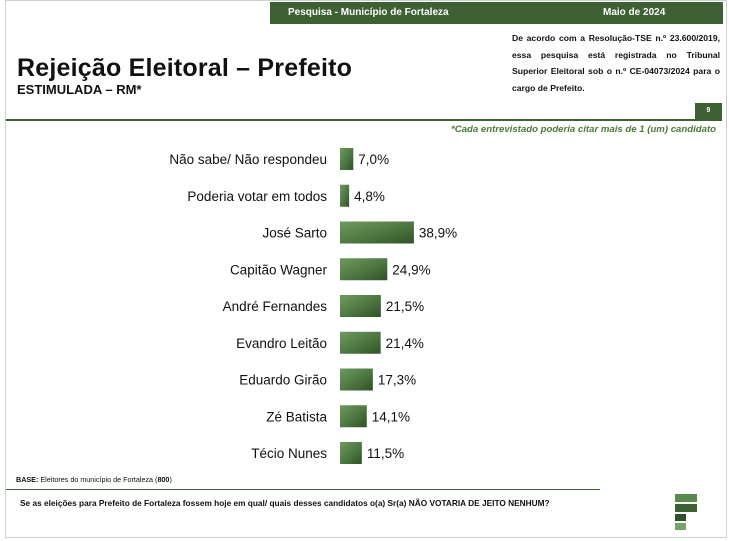 This screenshot has height=541, width=729. What do you see at coordinates (79, 89) in the screenshot?
I see `page-subtitle: ESTIMULADA – RM*` at bounding box center [79, 89].